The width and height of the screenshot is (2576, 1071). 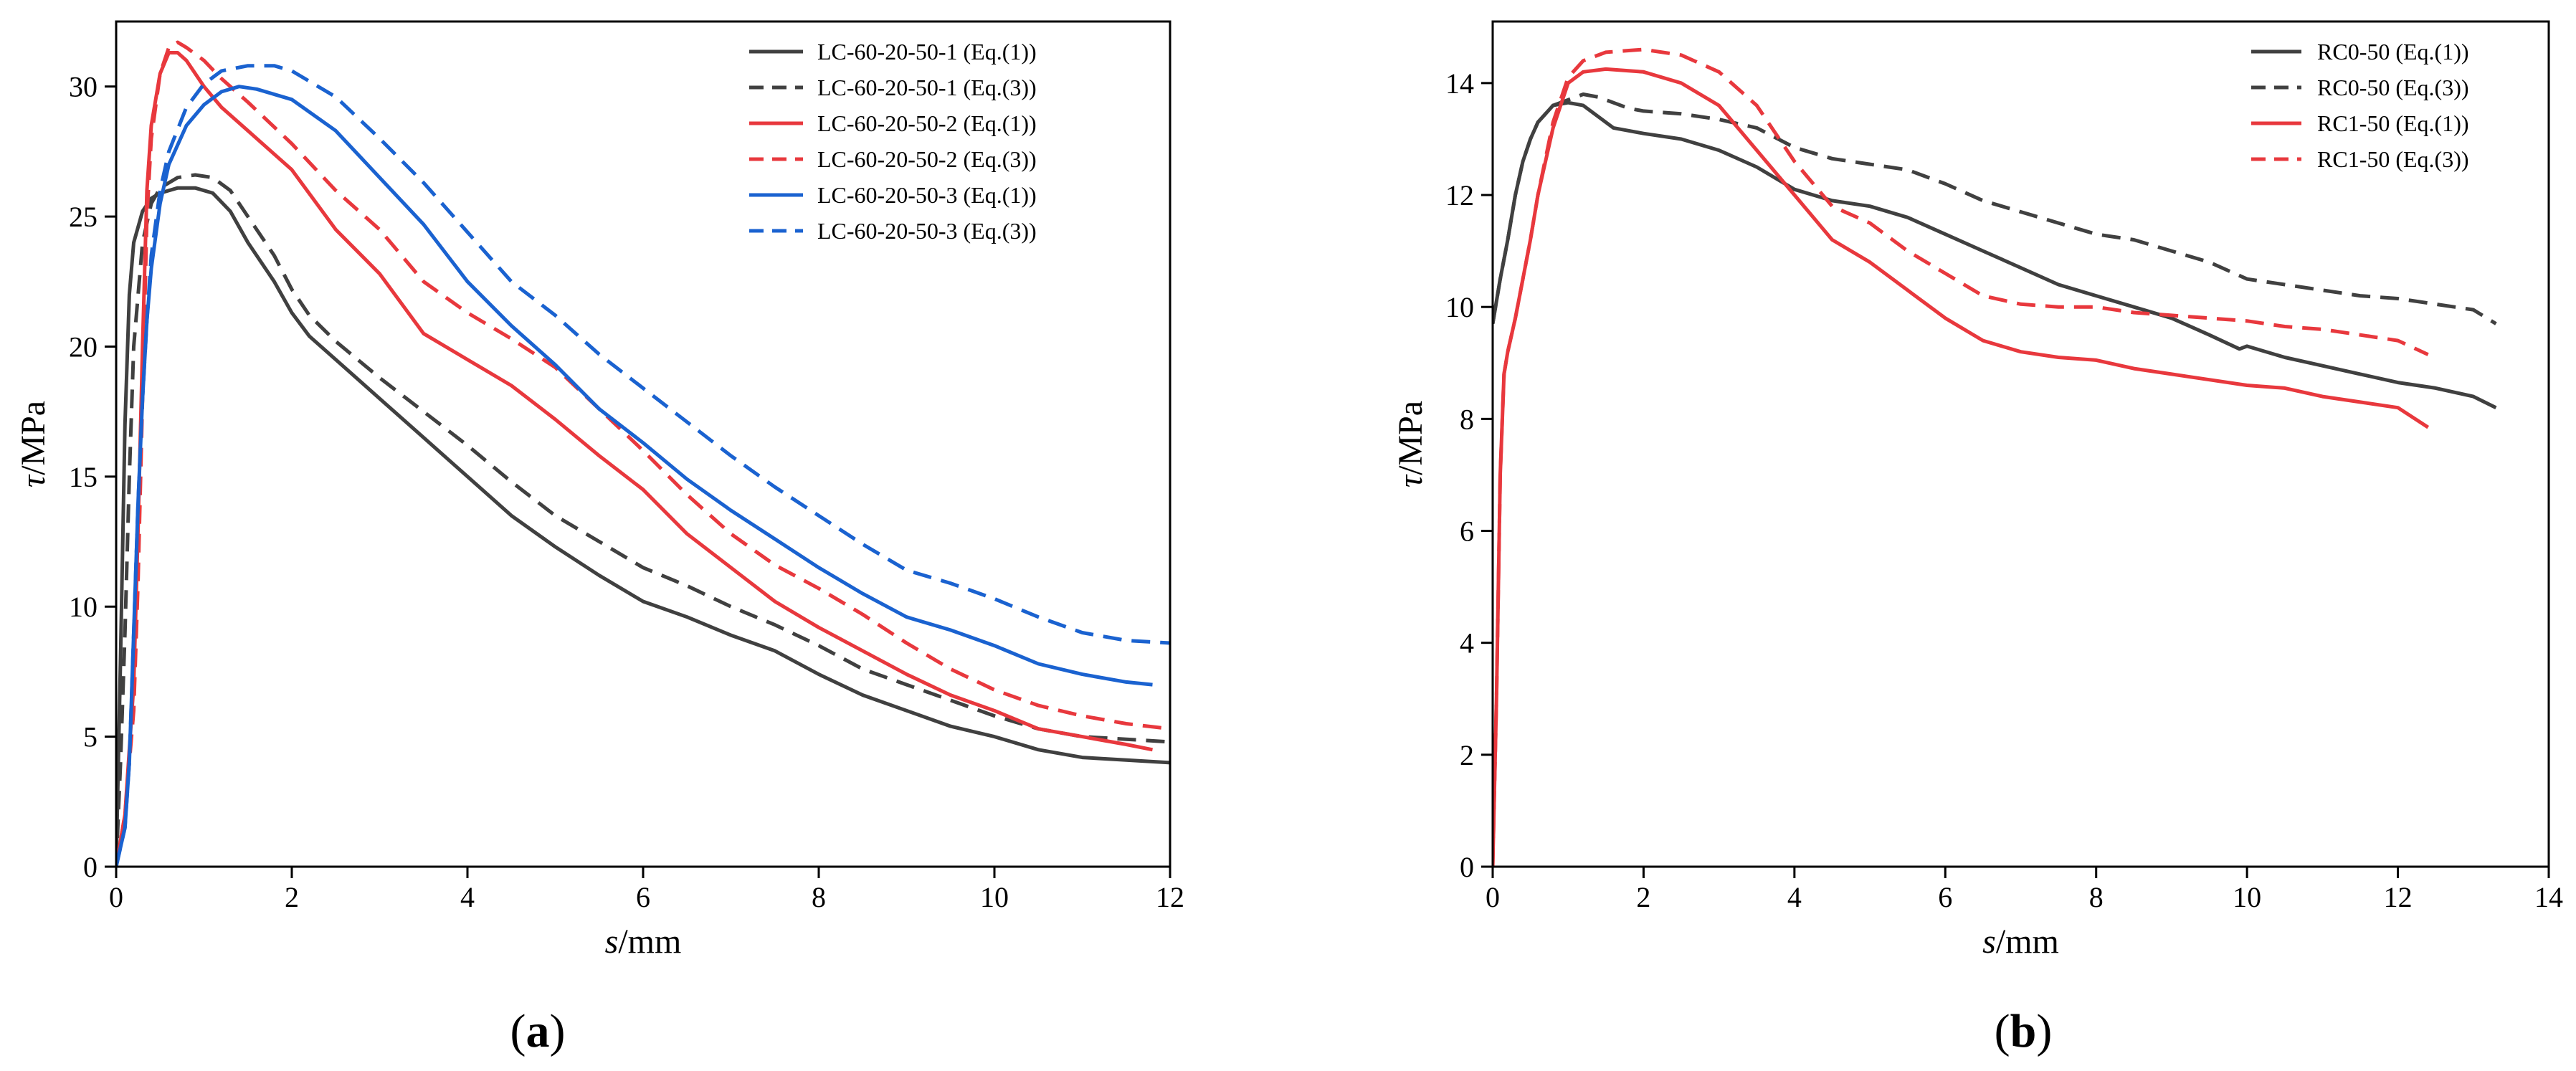 What do you see at coordinates (927, 159) in the screenshot?
I see `chart-a-legend-label-4: LC-60-20-50-2 (Eq.(3))` at bounding box center [927, 159].